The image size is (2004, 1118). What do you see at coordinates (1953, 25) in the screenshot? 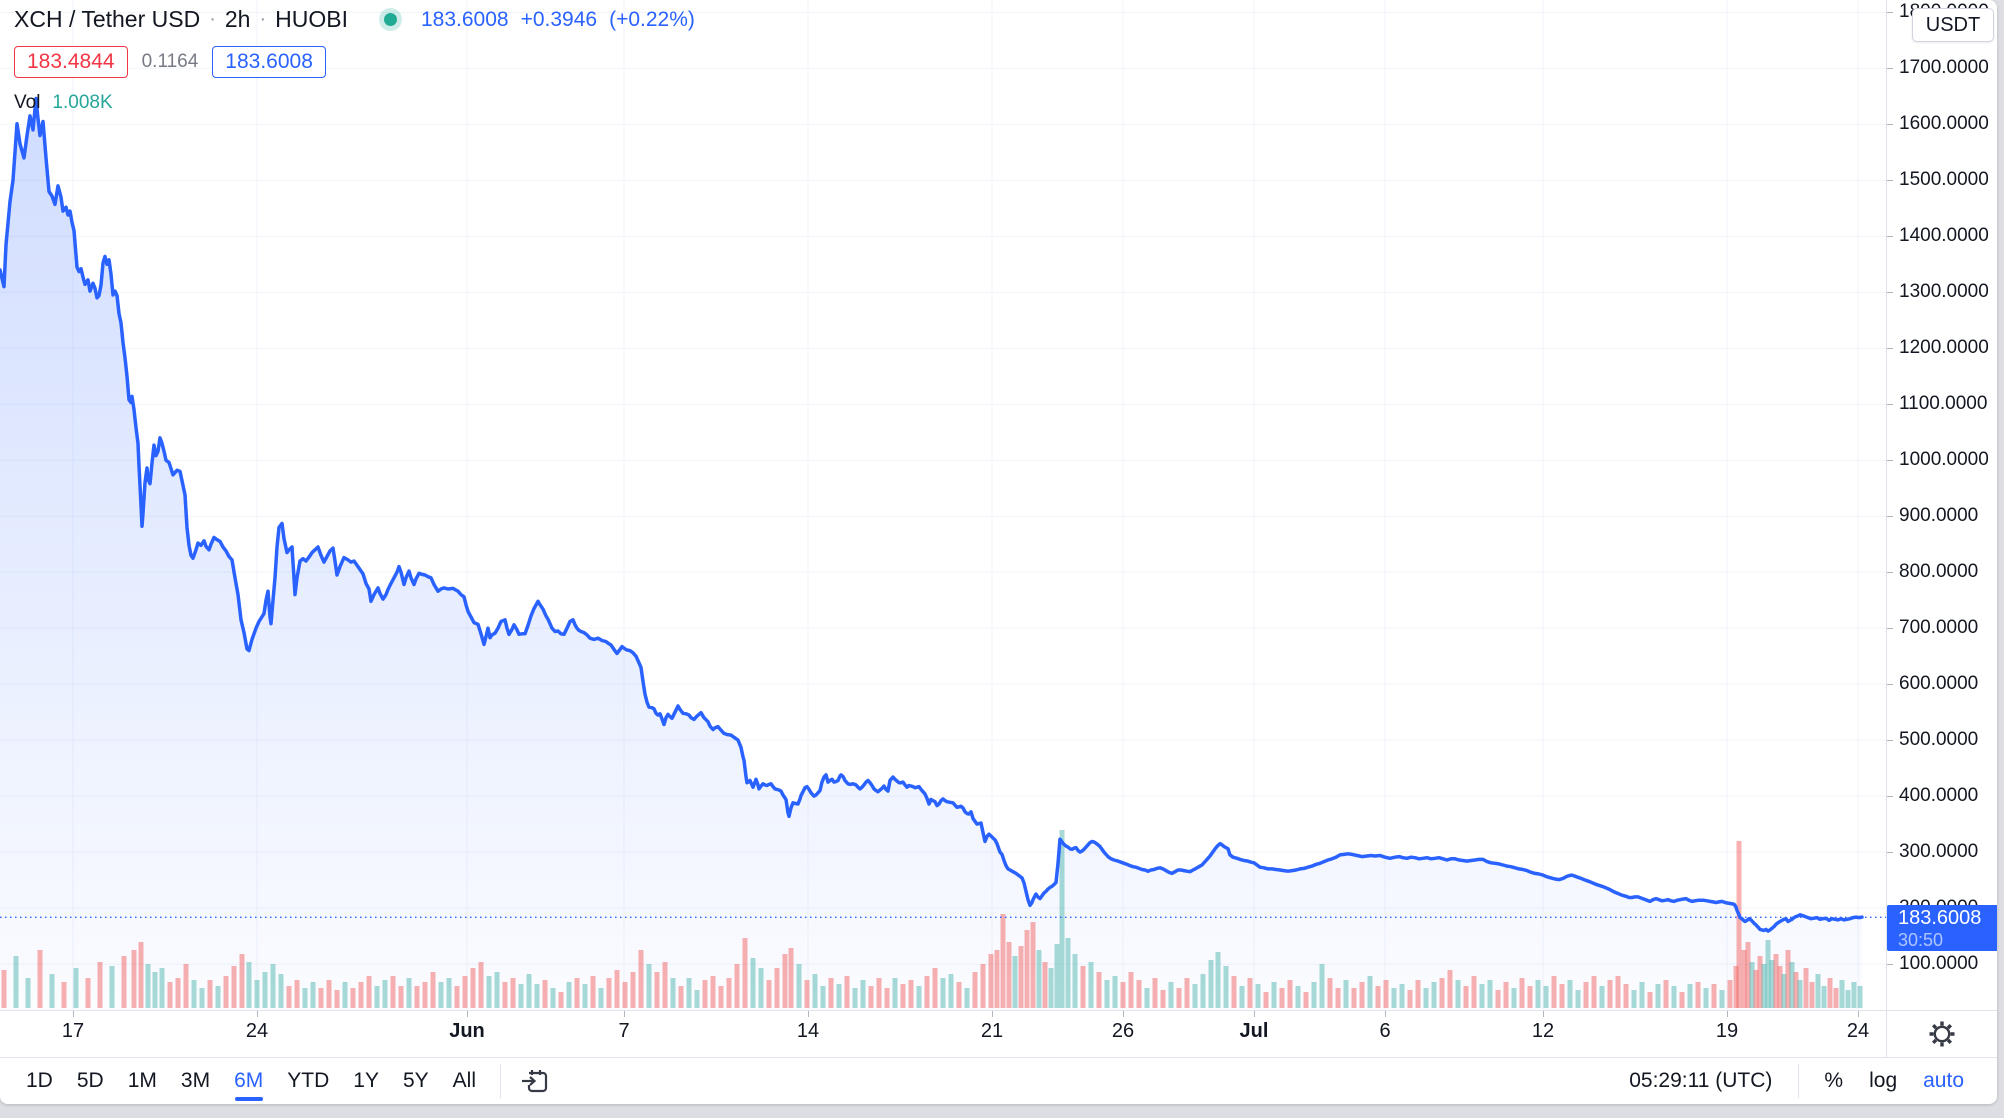
I see `currency-toggle-button: USDT` at bounding box center [1953, 25].